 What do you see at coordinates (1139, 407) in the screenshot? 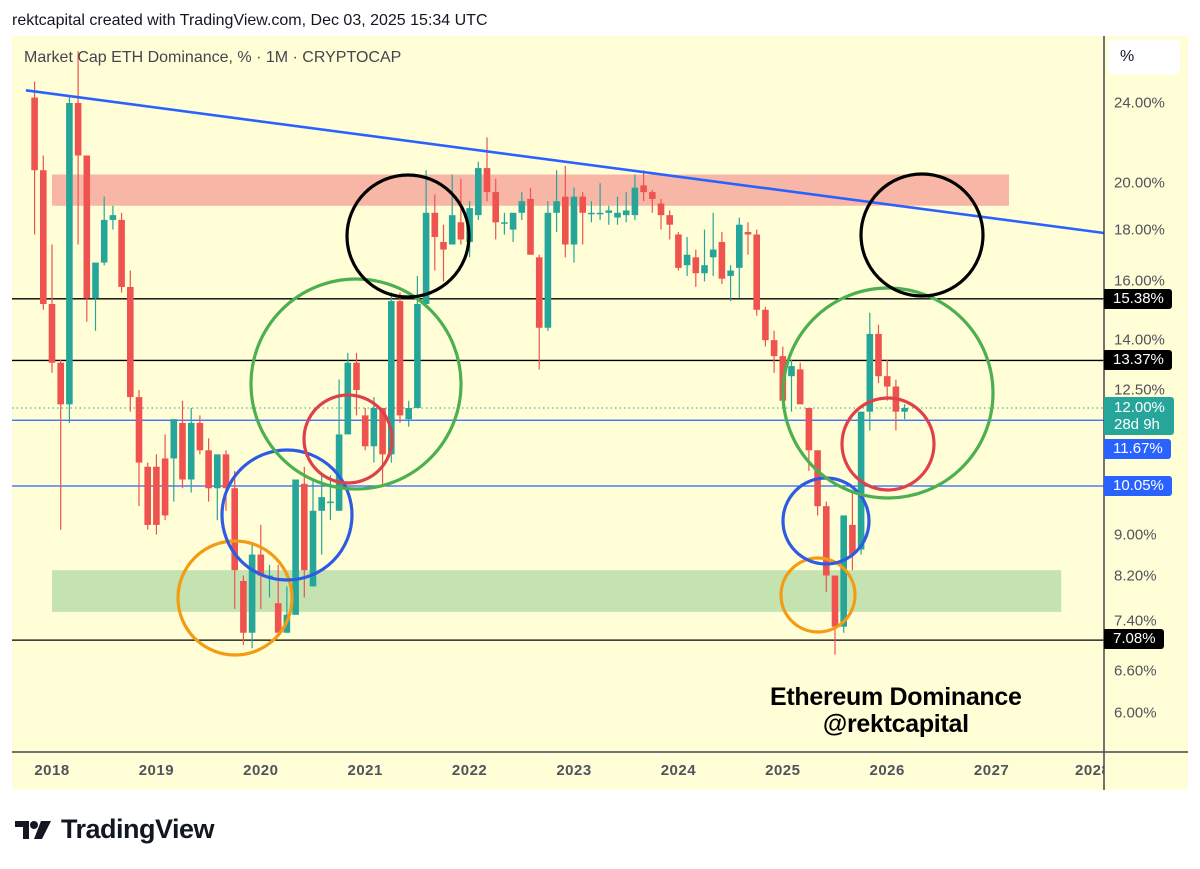
I see `current-price-value: 12.00%` at bounding box center [1139, 407].